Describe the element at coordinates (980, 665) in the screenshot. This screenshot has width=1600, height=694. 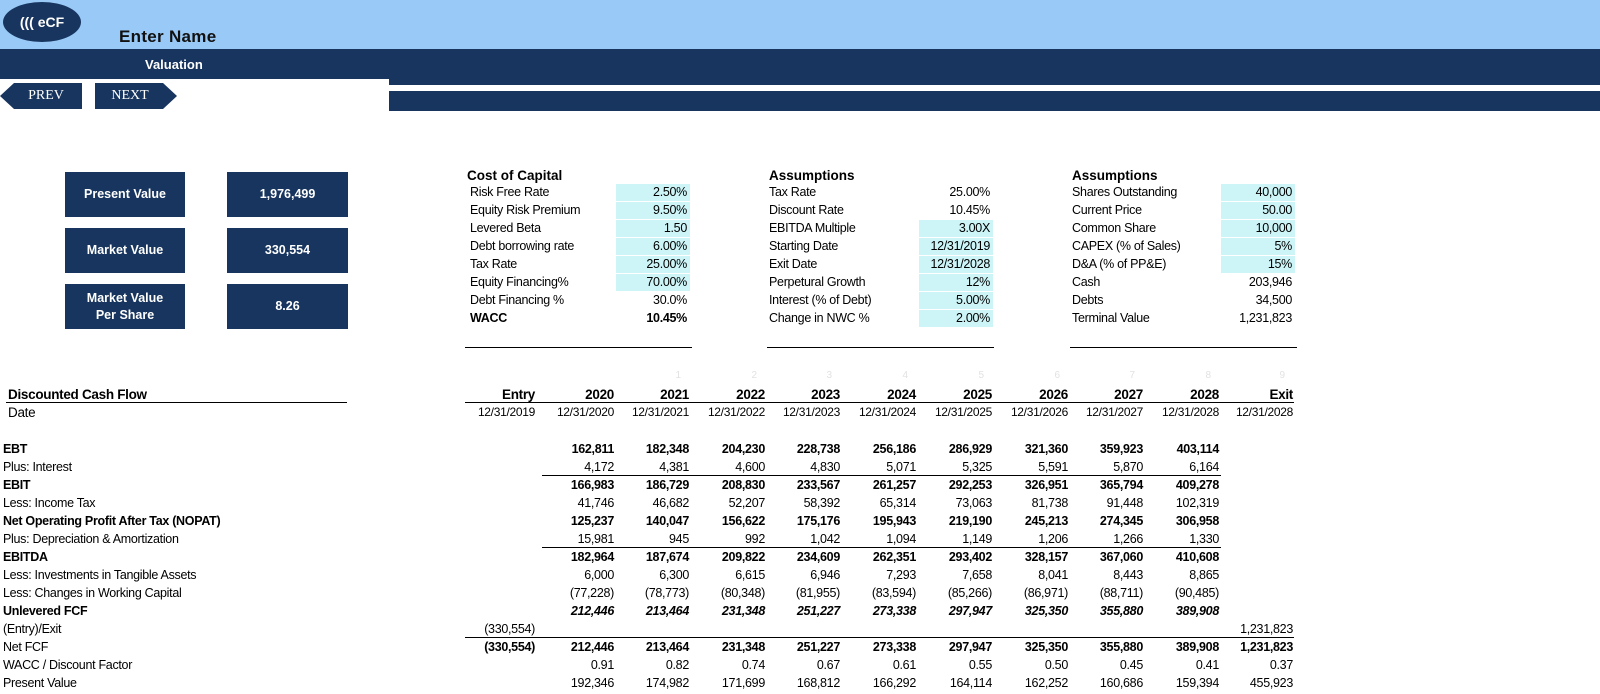
I see `dcf-cell: 0.55` at that location.